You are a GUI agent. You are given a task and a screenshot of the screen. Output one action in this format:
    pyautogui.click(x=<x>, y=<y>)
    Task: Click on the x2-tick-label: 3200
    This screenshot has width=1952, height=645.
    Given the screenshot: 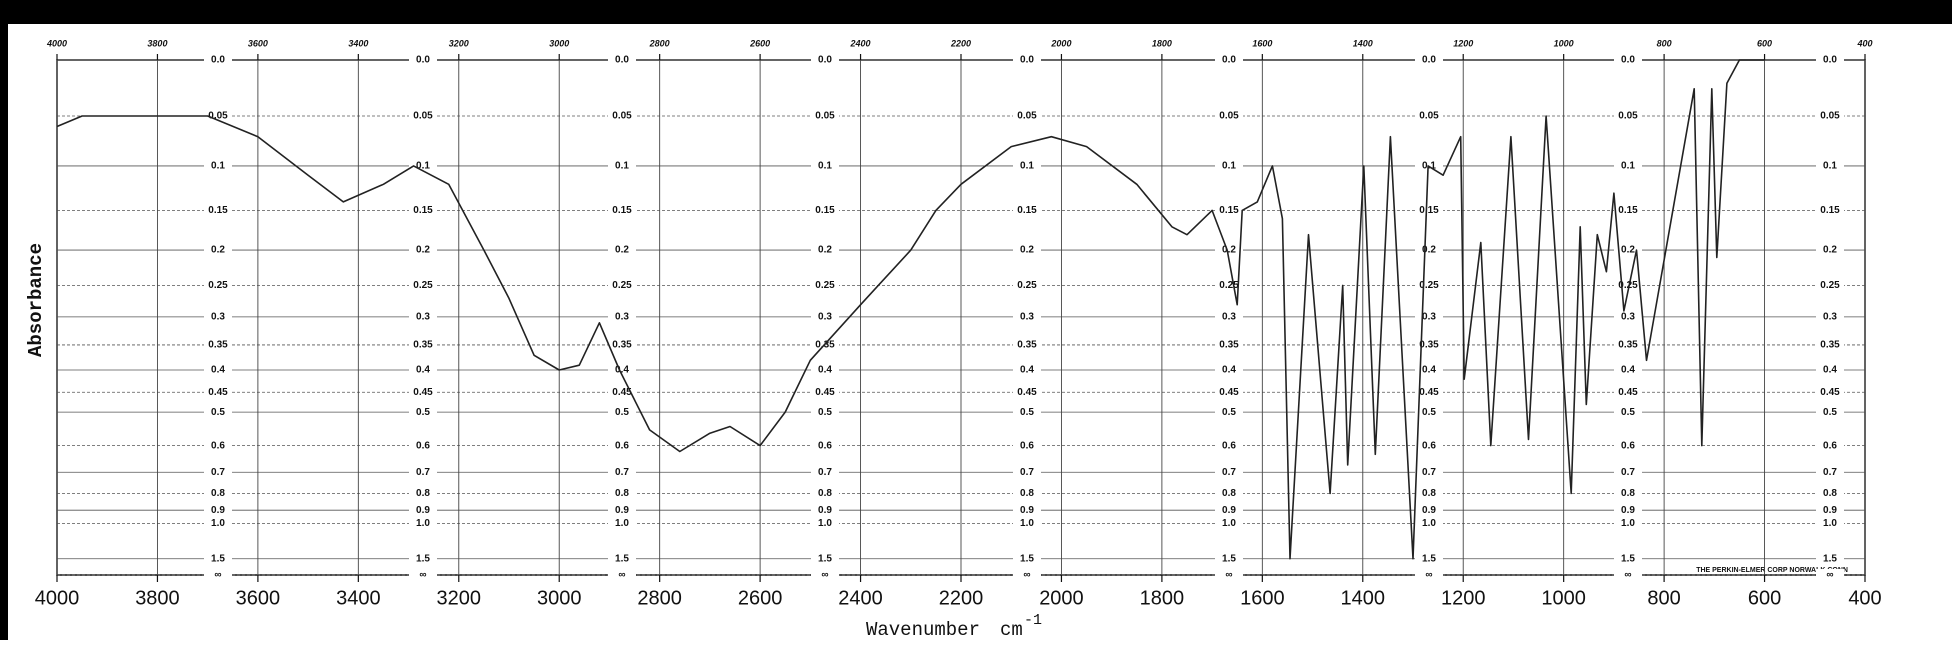 What is the action you would take?
    pyautogui.click(x=459, y=43)
    